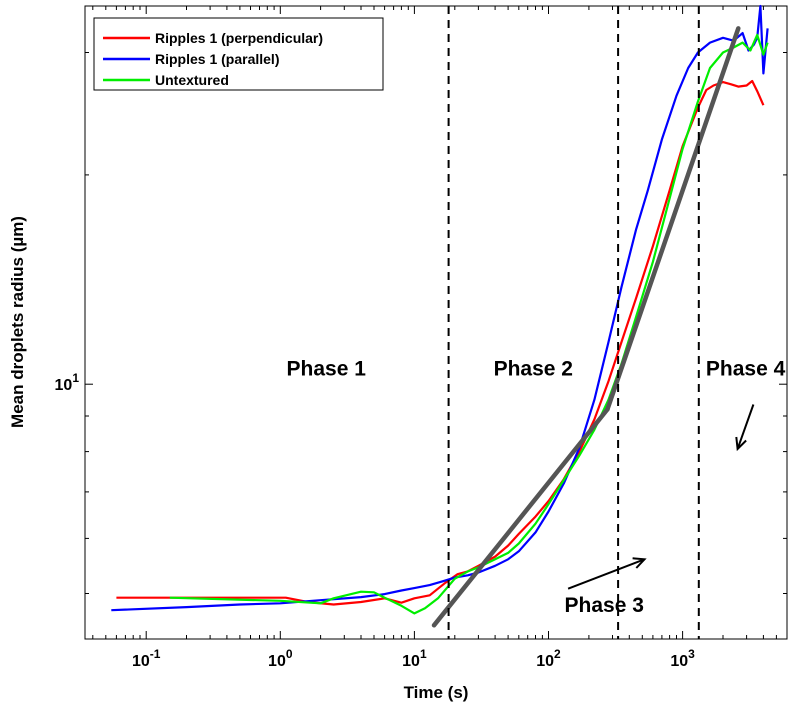 The height and width of the screenshot is (711, 802). What do you see at coordinates (327, 368) in the screenshot?
I see `phase-label-0: Phase 1` at bounding box center [327, 368].